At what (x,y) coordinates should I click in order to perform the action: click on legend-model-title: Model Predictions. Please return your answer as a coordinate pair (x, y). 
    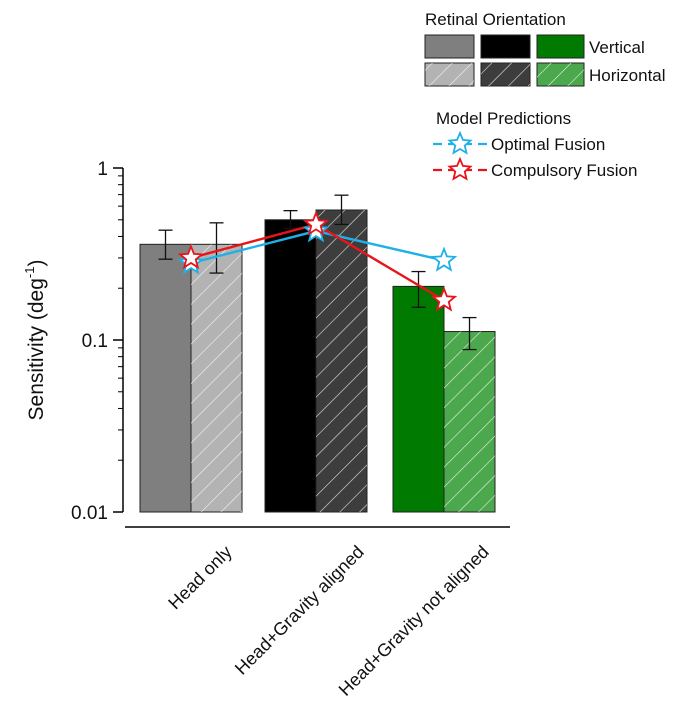
    Looking at the image, I should click on (503, 118).